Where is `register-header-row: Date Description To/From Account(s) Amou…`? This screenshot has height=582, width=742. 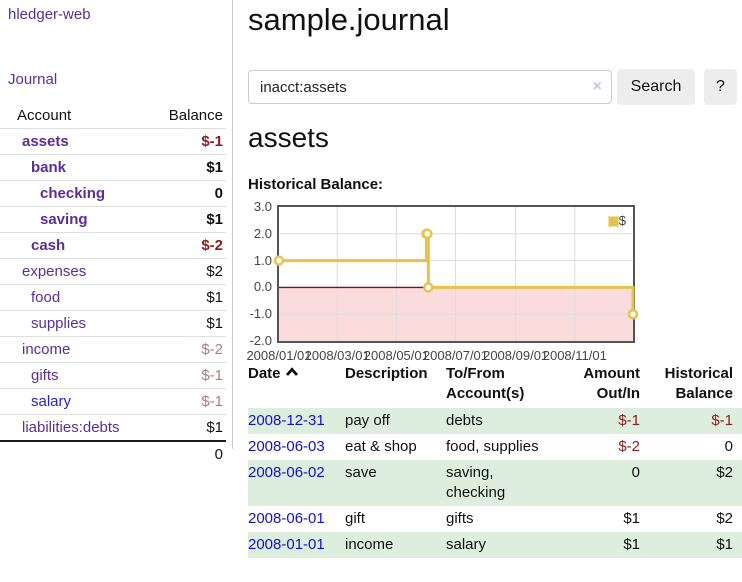
register-header-row: Date Description To/From Account(s) Amou… is located at coordinates (495, 384).